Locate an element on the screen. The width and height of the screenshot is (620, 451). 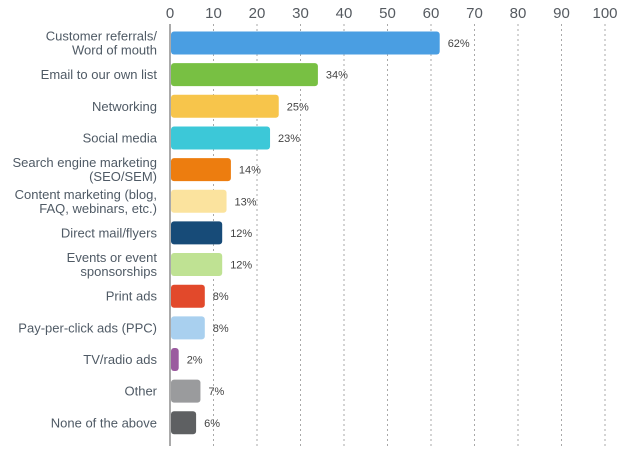
x-tick-label: 90 is located at coordinates (561, 13).